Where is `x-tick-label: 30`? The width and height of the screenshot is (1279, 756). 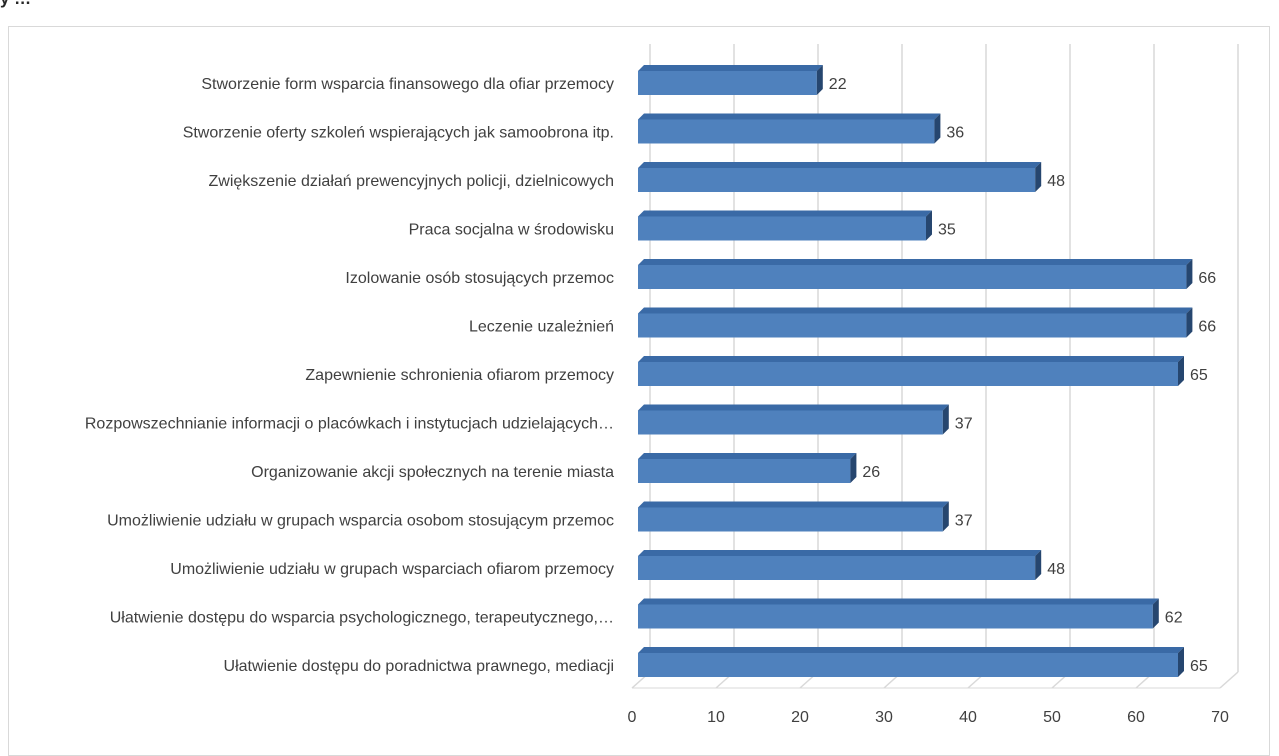 x-tick-label: 30 is located at coordinates (884, 717).